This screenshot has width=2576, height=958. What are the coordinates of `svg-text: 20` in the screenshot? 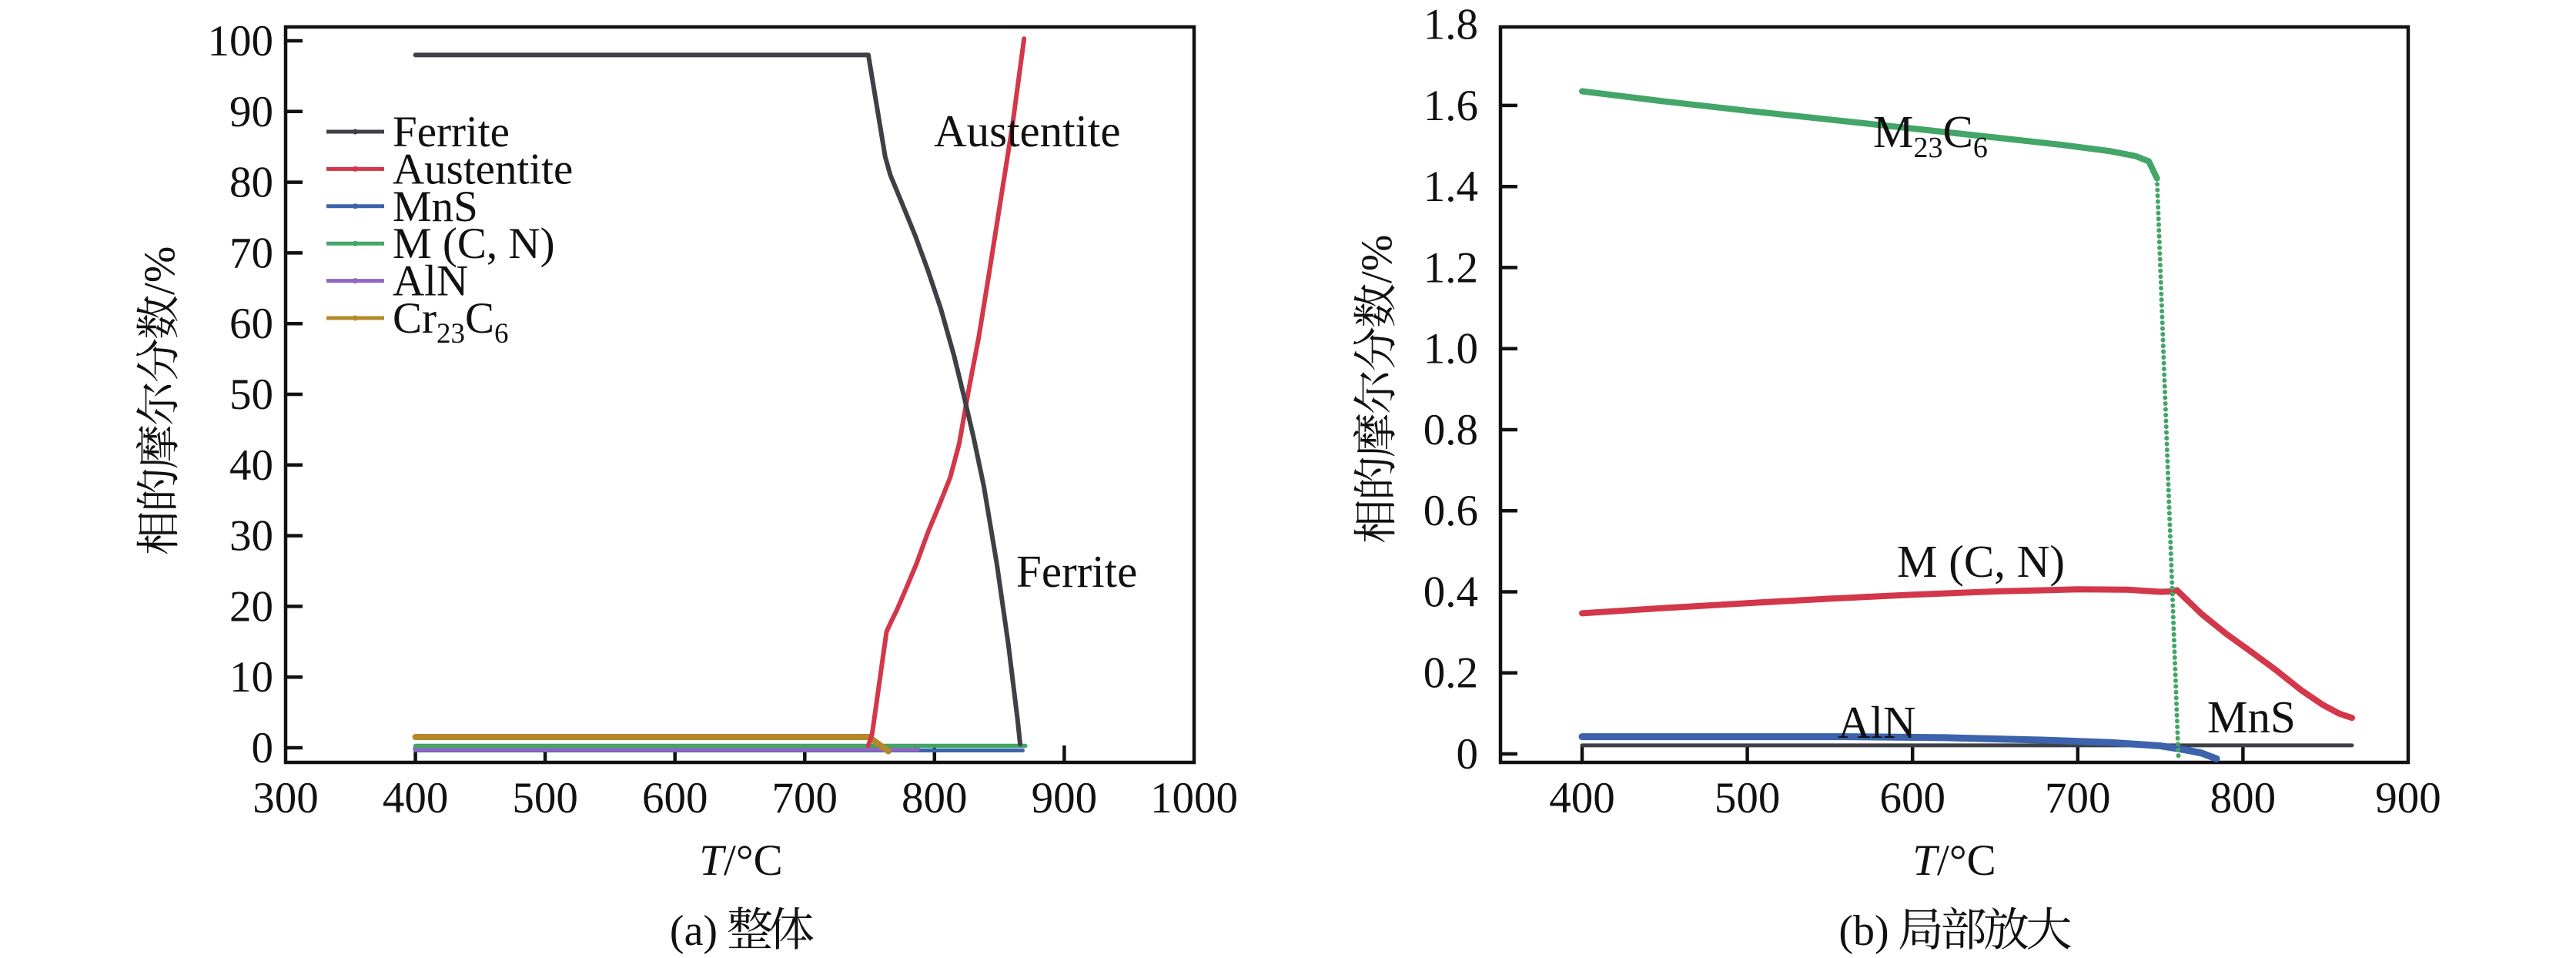 It's located at (251, 606).